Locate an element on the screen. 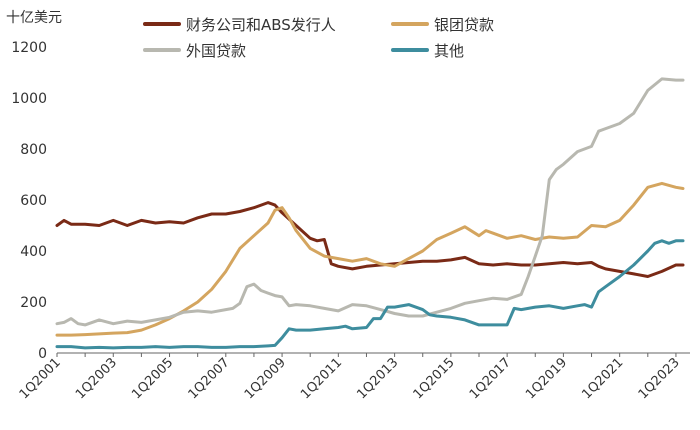  x-tick-label: 1Q2011 is located at coordinates (321, 378).